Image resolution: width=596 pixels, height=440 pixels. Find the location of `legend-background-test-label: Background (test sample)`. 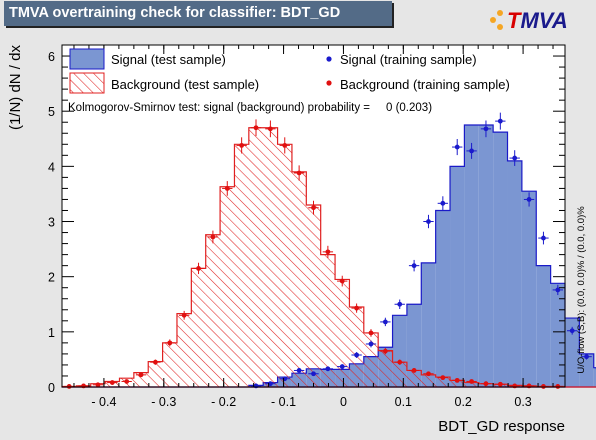

legend-background-test-label: Background (test sample) is located at coordinates (185, 84).